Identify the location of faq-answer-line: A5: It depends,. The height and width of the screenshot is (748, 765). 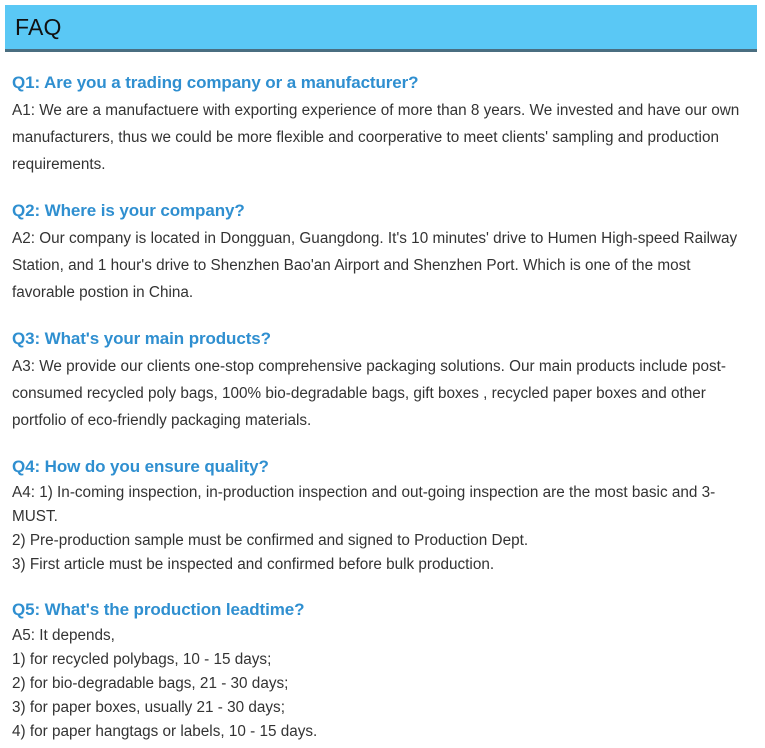
(63, 635).